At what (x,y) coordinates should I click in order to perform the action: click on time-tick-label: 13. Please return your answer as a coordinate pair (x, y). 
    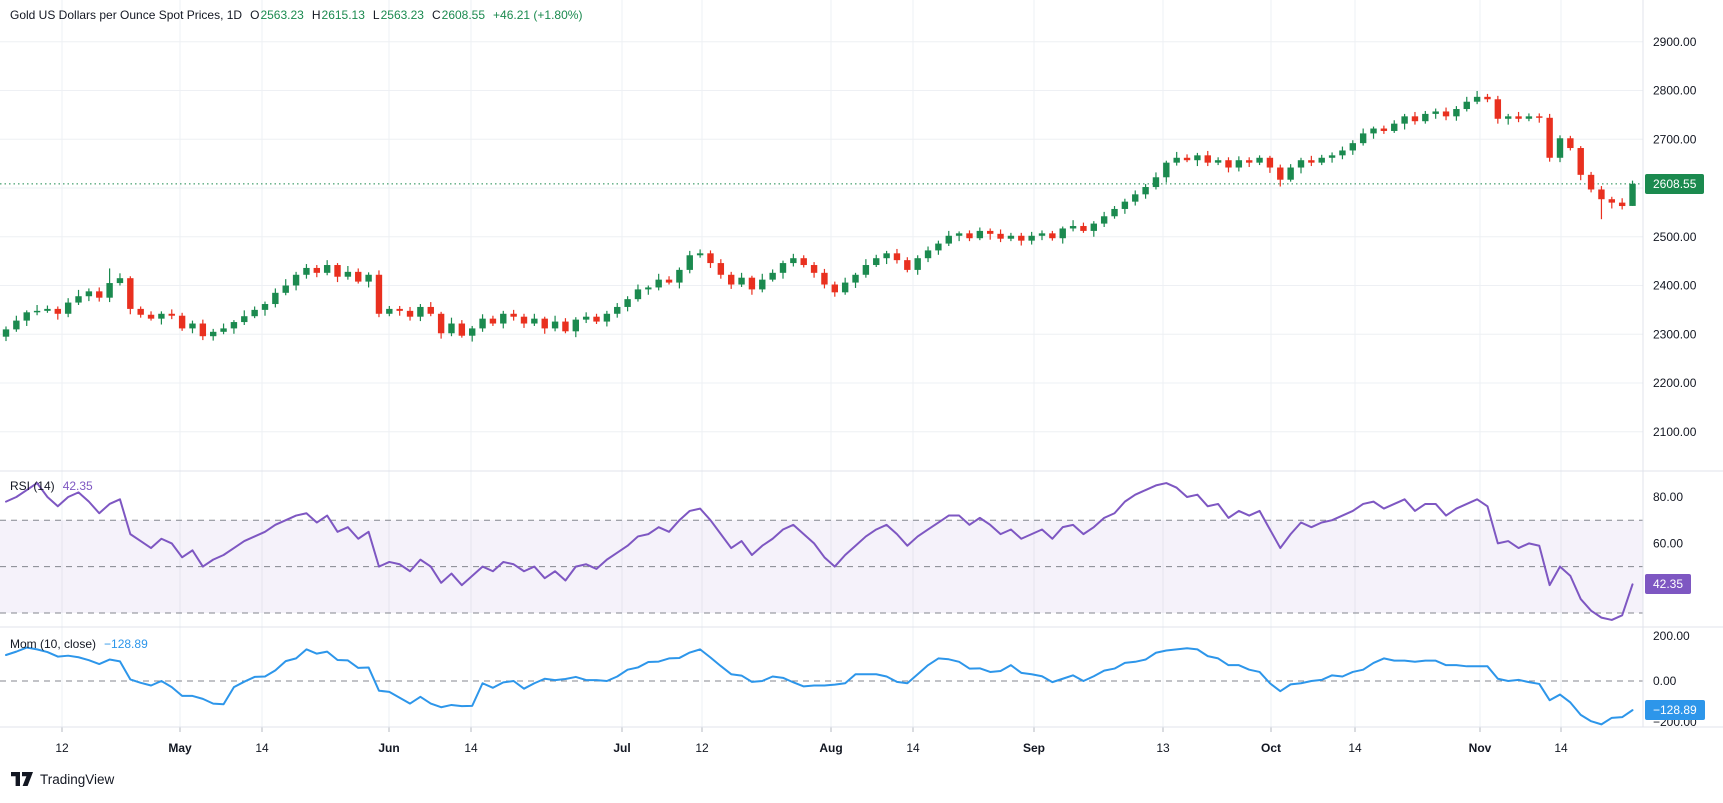
    Looking at the image, I should click on (1163, 748).